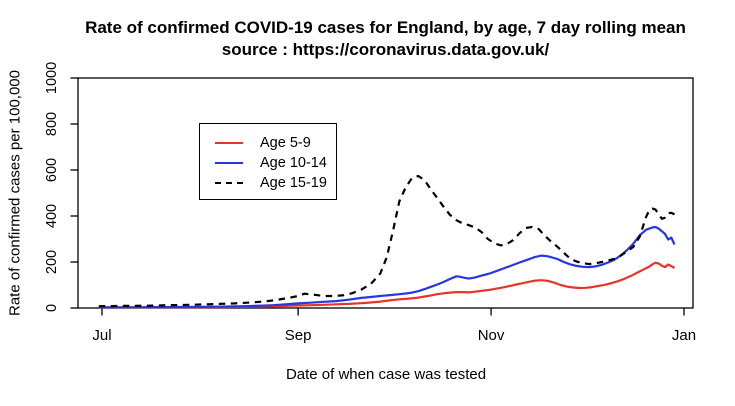 The width and height of the screenshot is (735, 406). I want to click on y-tick-label: 600, so click(52, 170).